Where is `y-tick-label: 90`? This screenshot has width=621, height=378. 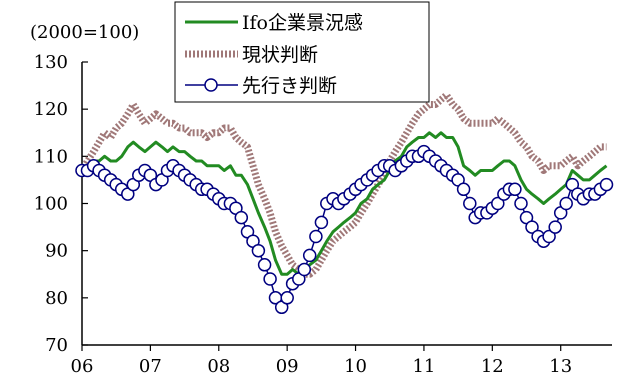 y-tick-label: 90 is located at coordinates (56, 251).